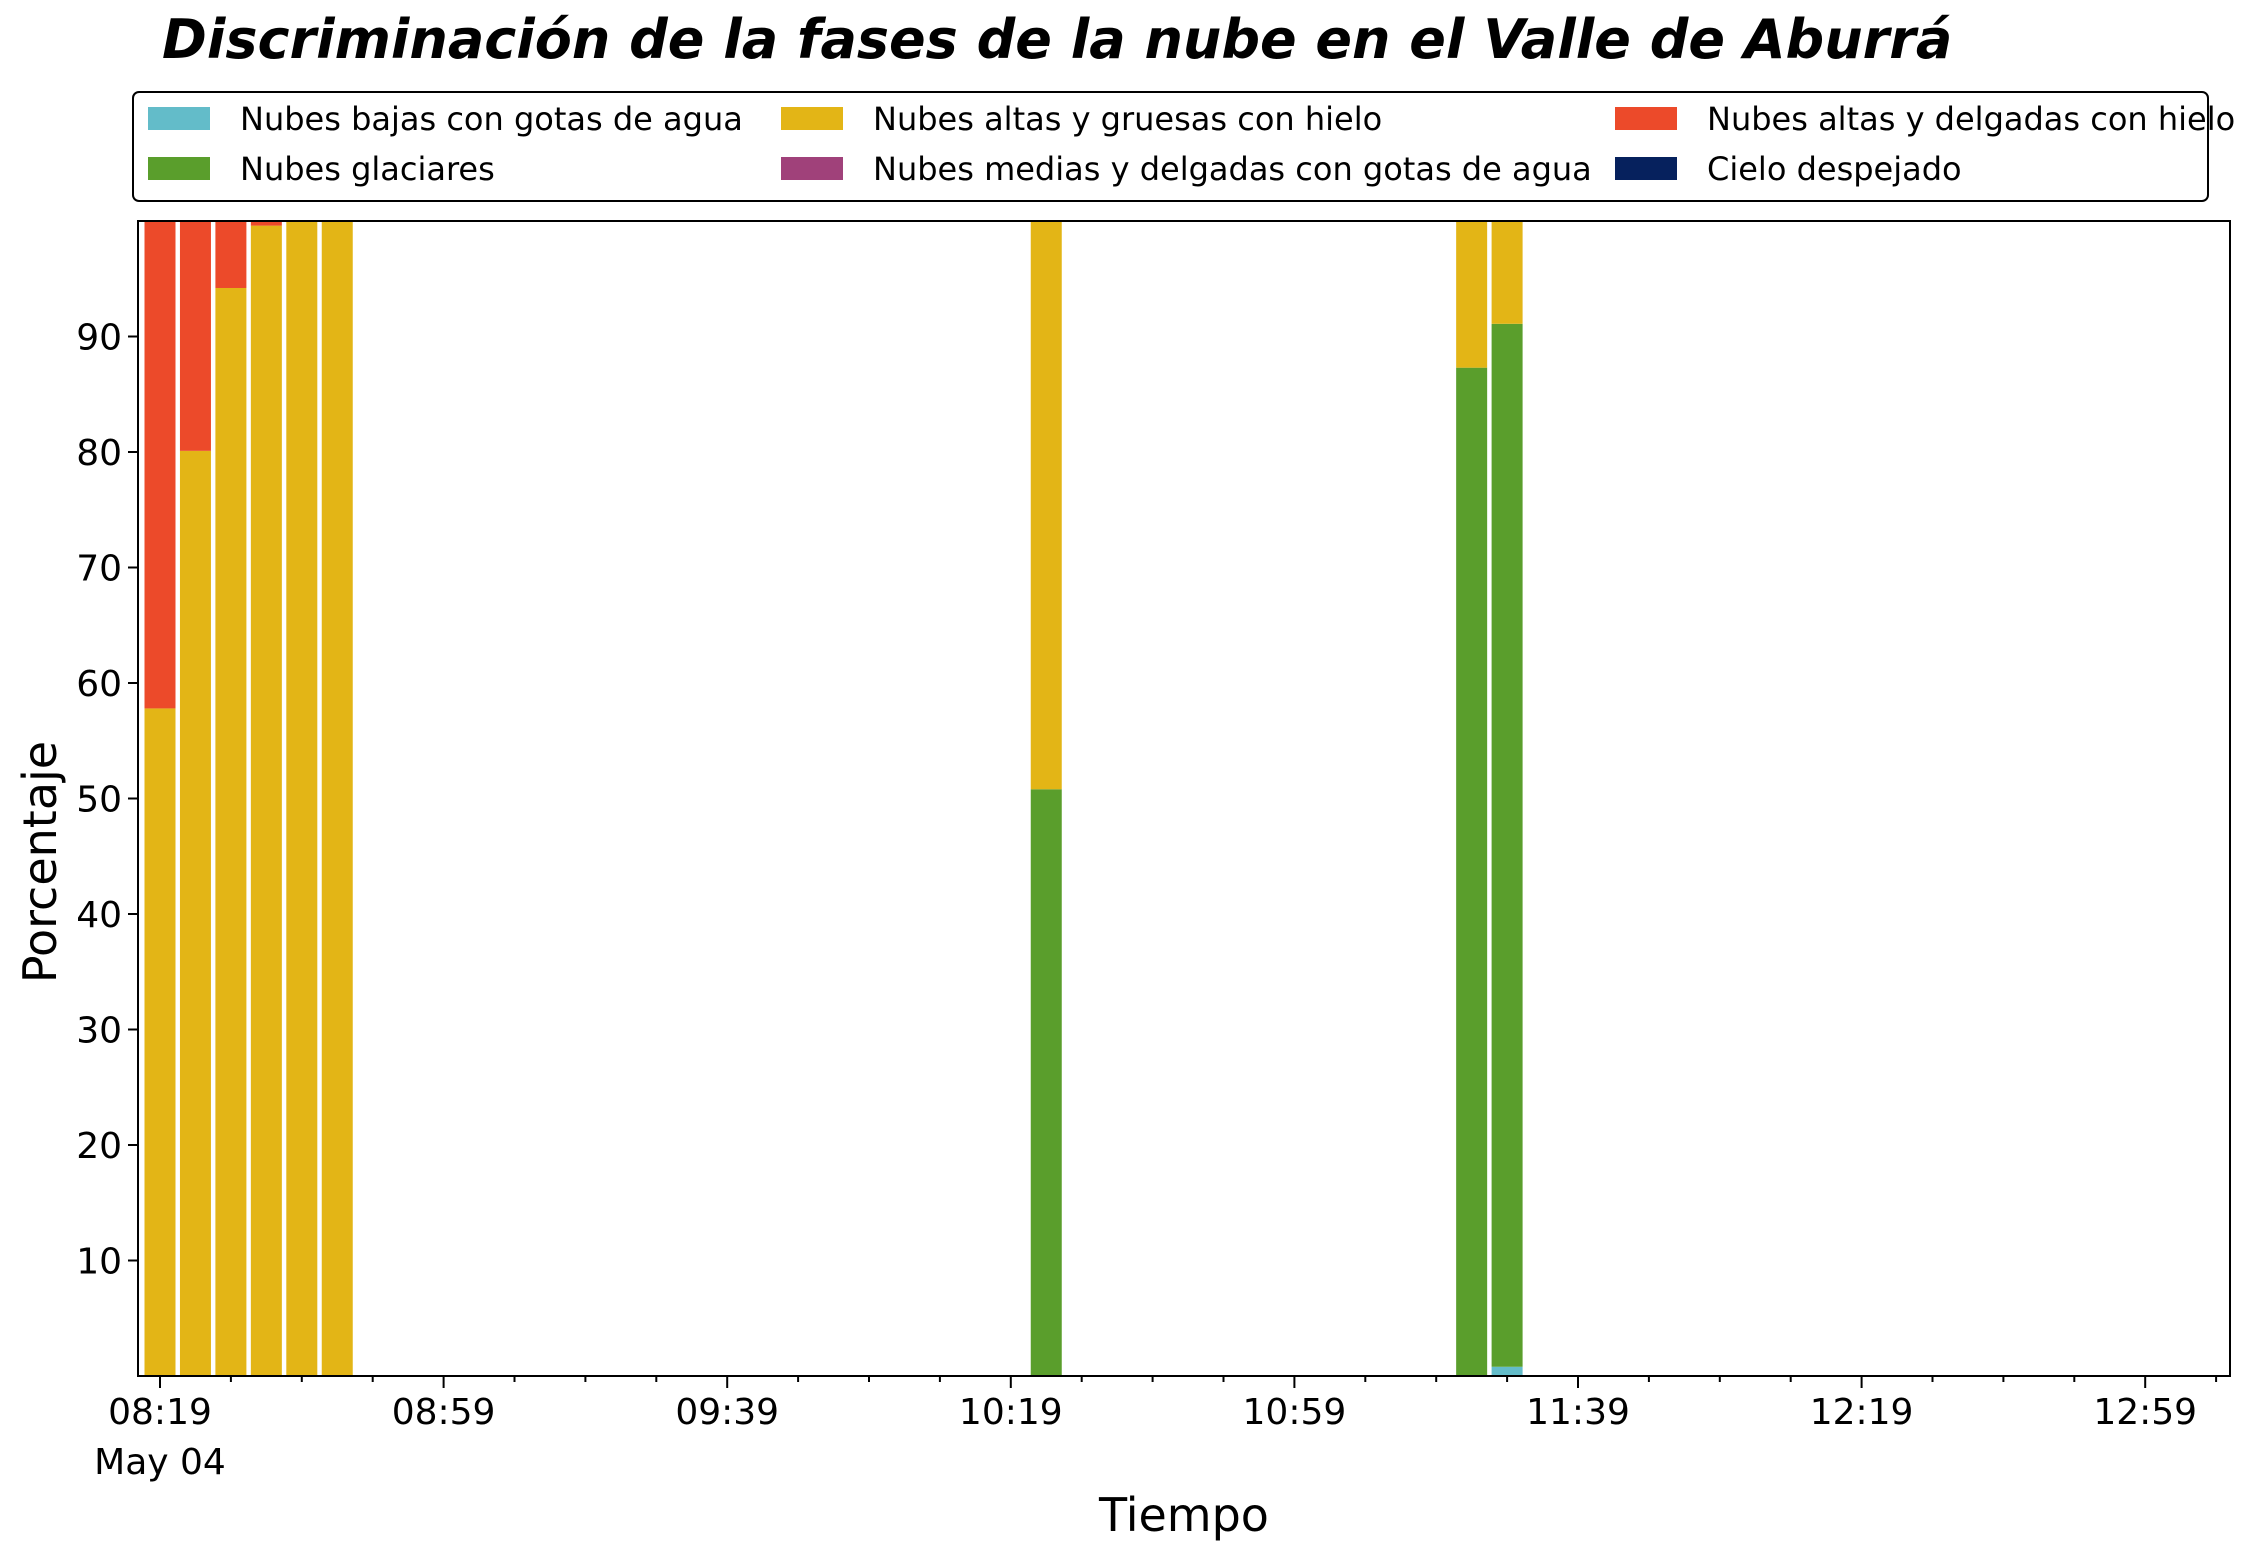  Describe the element at coordinates (444, 1412) in the screenshot. I see `x-tick-label: 08:59` at that location.